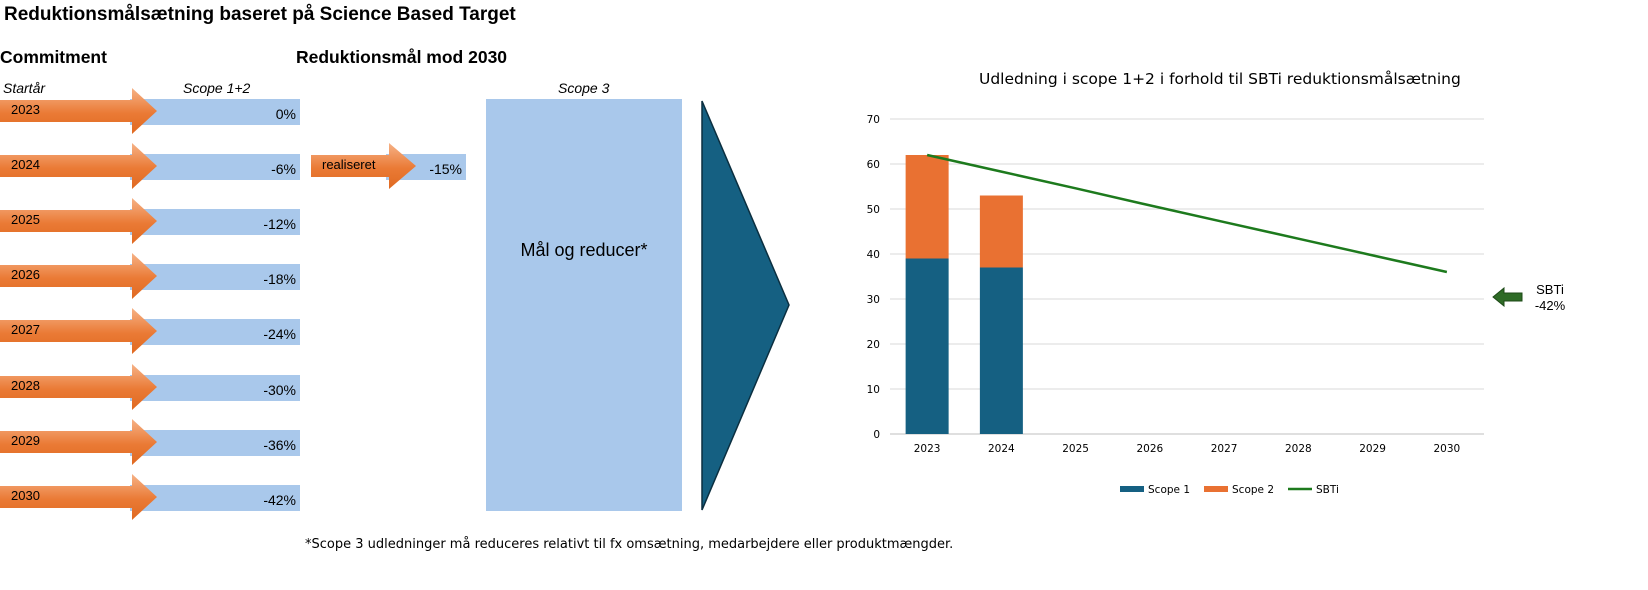  What do you see at coordinates (873, 210) in the screenshot?
I see `y-tick-label: 50` at bounding box center [873, 210].